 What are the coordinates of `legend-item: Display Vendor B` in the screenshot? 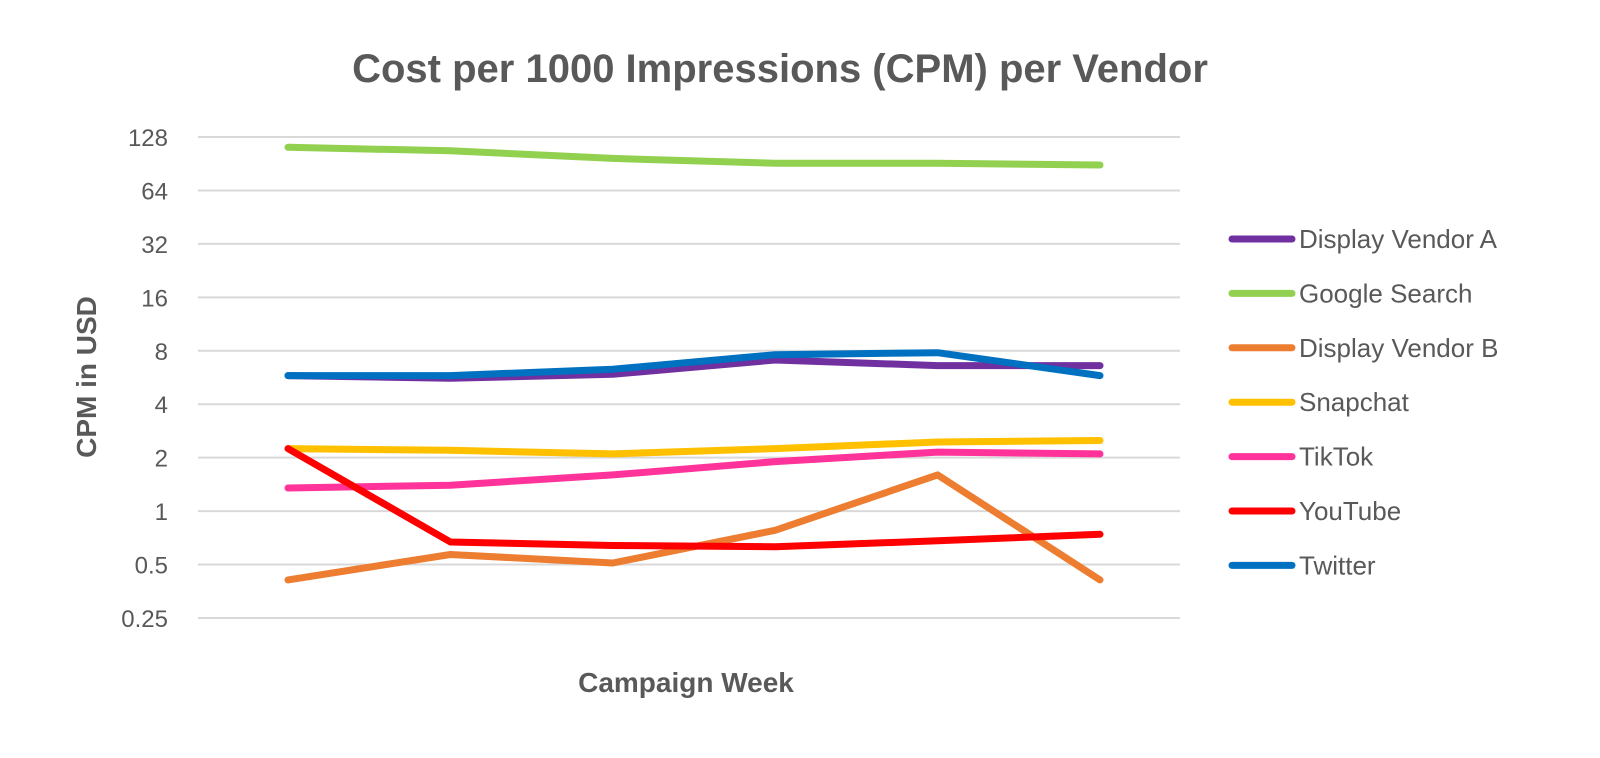 It's located at (1363, 348).